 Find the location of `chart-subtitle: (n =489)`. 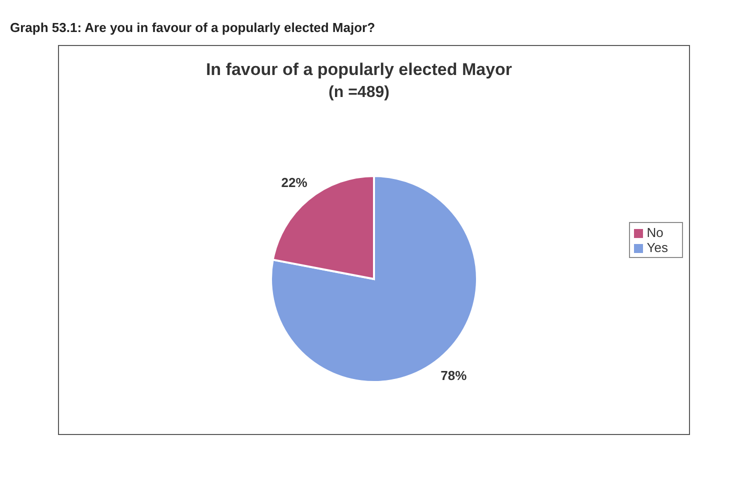

chart-subtitle: (n =489) is located at coordinates (359, 93).